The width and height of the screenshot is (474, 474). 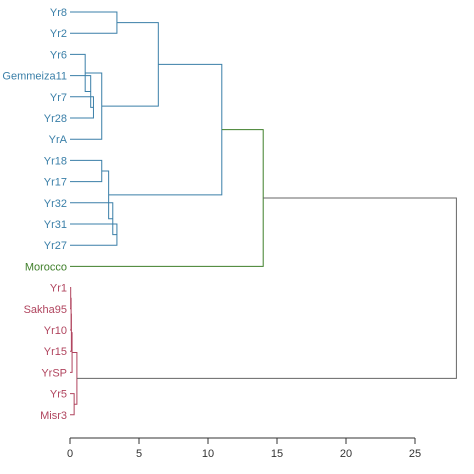 I want to click on branch-yr1-sakha95, so click(x=71, y=298).